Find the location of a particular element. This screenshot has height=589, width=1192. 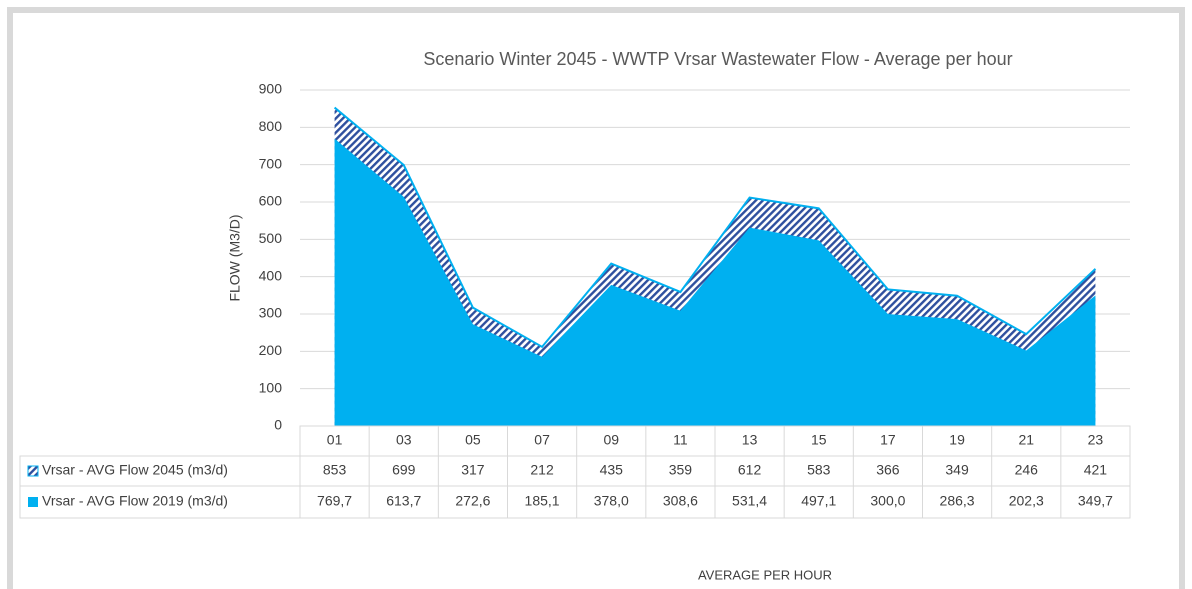

y-tick-label: 400 is located at coordinates (271, 275).